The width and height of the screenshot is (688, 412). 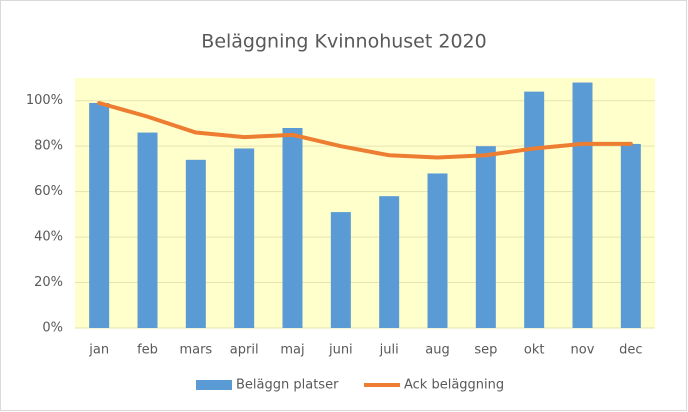 What do you see at coordinates (48, 237) in the screenshot?
I see `y-tick-label: 40%` at bounding box center [48, 237].